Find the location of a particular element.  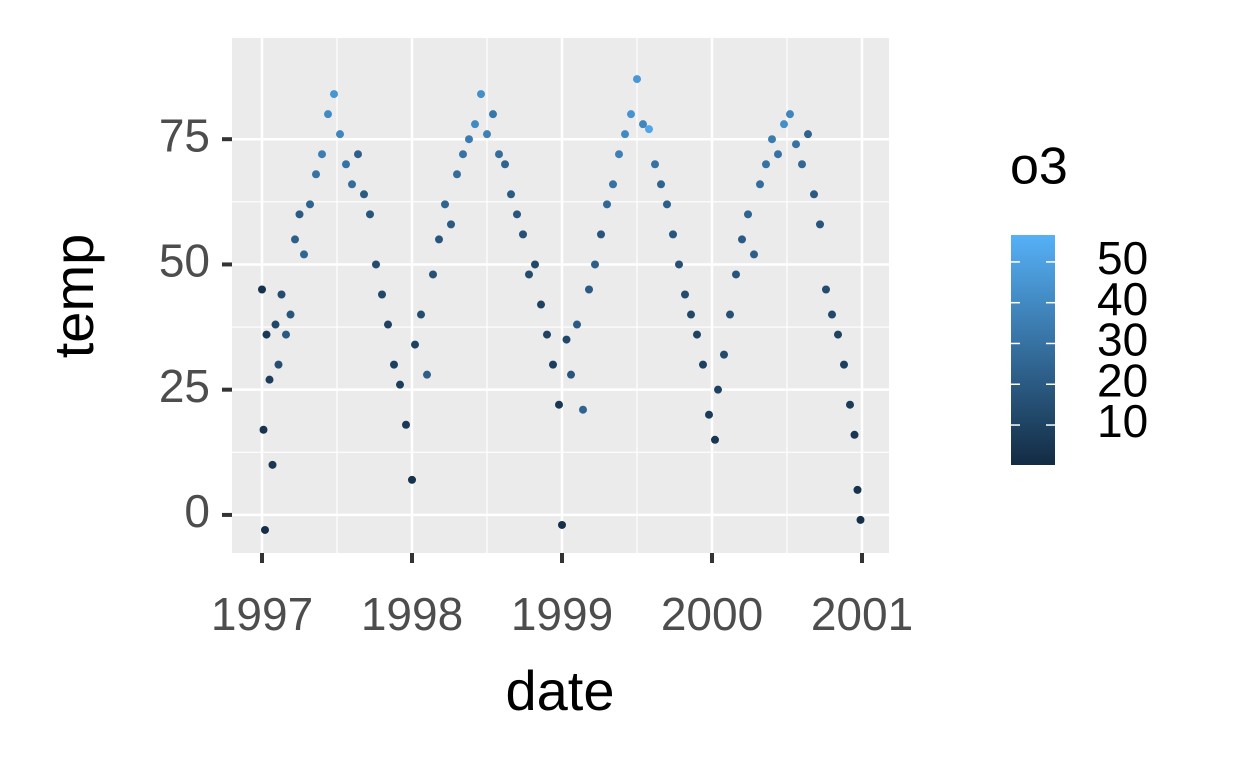

y-tick-label: 25 is located at coordinates (184, 386).